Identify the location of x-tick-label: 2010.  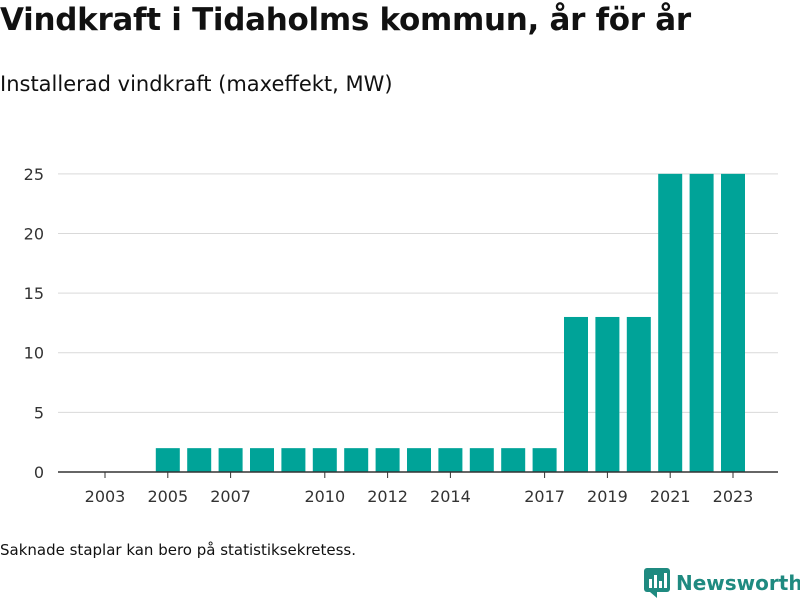
(324, 496).